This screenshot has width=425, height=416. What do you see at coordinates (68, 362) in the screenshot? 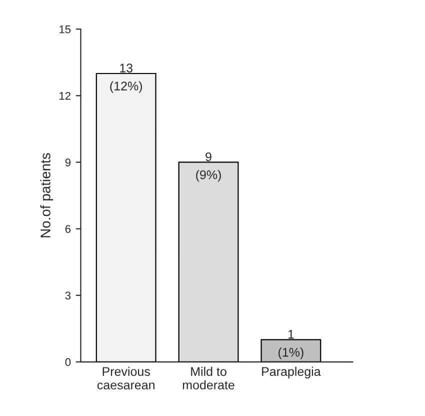
I see `y-tick-label: 0` at bounding box center [68, 362].